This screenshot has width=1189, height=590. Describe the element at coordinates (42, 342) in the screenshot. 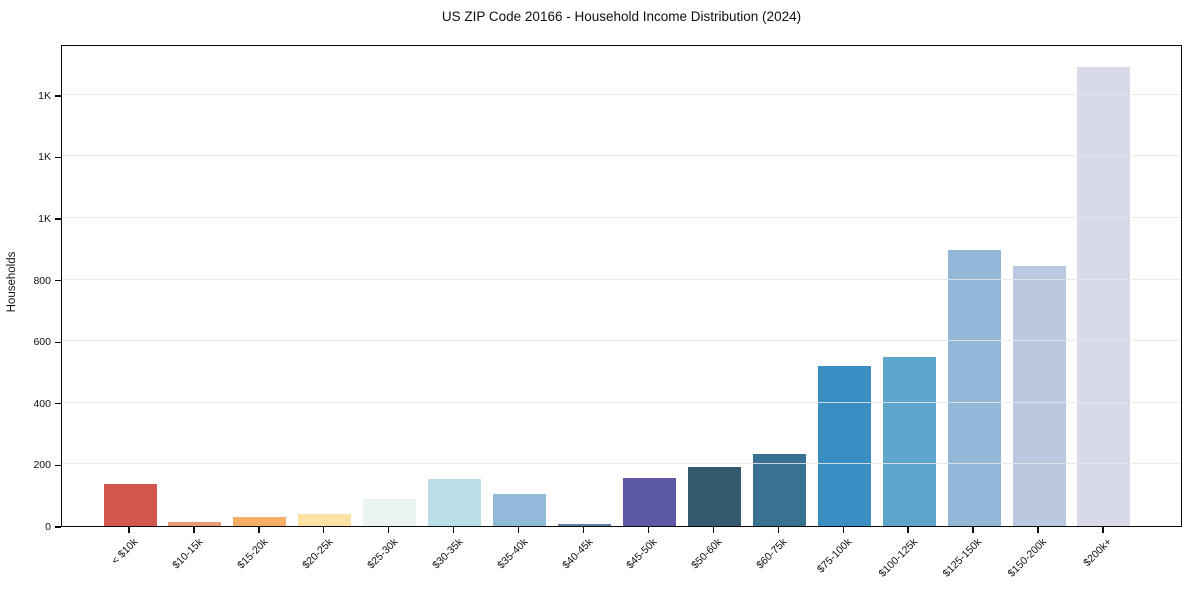

I see `ytick-label: 600` at that location.